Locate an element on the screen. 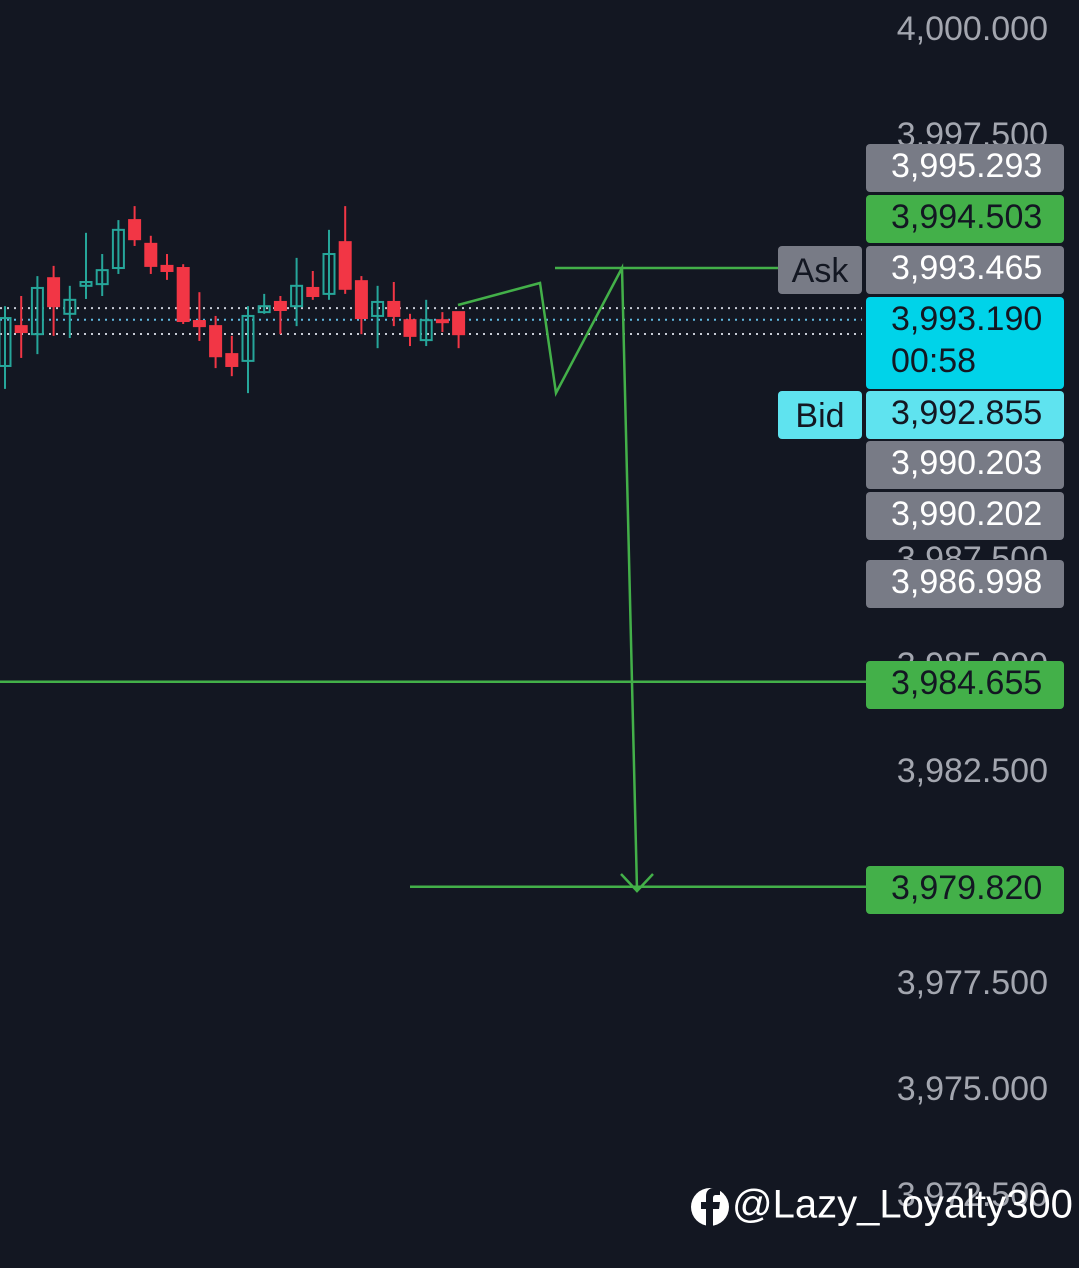  price-tag-label: 3,990.202 is located at coordinates (966, 514).